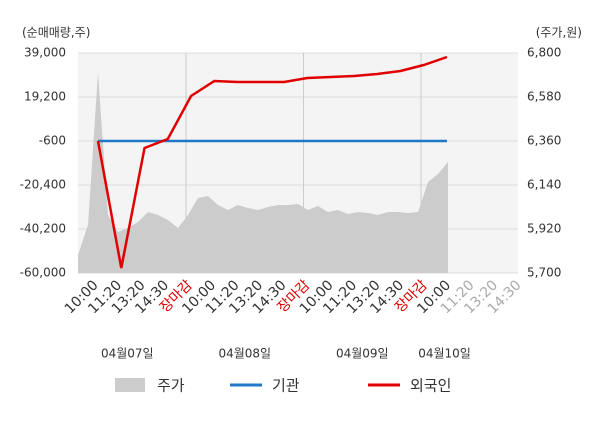  Describe the element at coordinates (171, 386) in the screenshot. I see `legend-label: 주가` at that location.